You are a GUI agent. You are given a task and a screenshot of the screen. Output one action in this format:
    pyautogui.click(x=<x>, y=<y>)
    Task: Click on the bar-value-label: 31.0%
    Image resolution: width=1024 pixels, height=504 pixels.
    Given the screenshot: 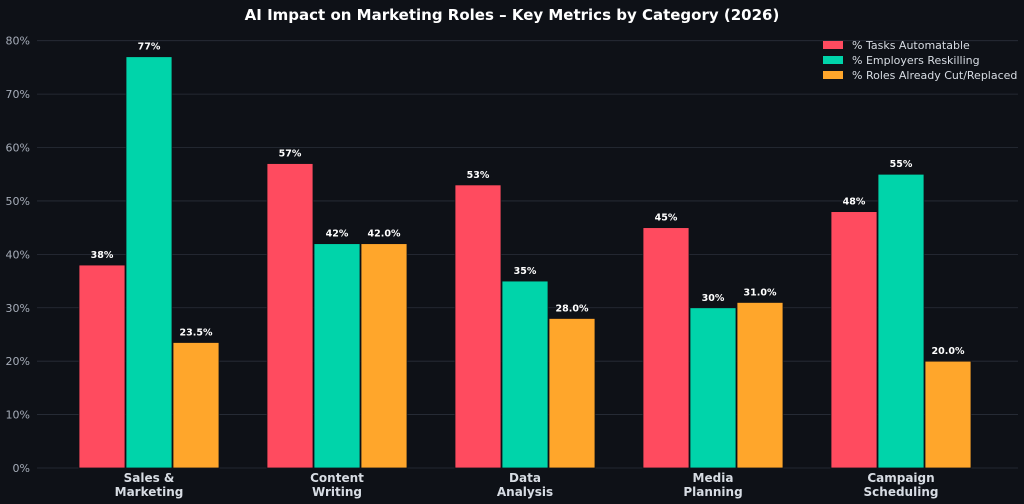 What is the action you would take?
    pyautogui.click(x=760, y=292)
    